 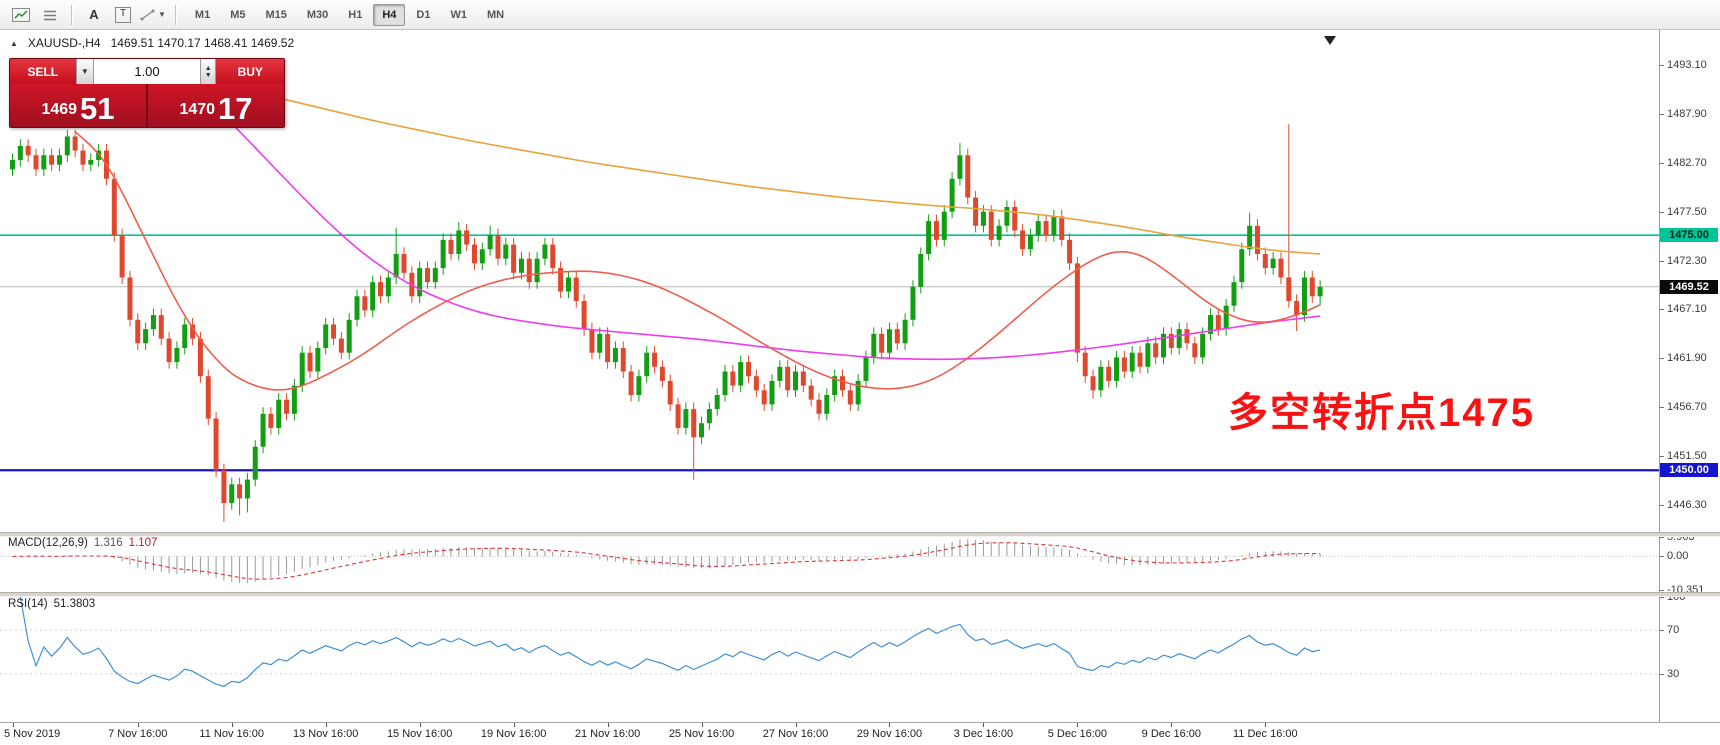 What do you see at coordinates (143, 543) in the screenshot?
I see `macd-signal-value: 1.107` at bounding box center [143, 543].